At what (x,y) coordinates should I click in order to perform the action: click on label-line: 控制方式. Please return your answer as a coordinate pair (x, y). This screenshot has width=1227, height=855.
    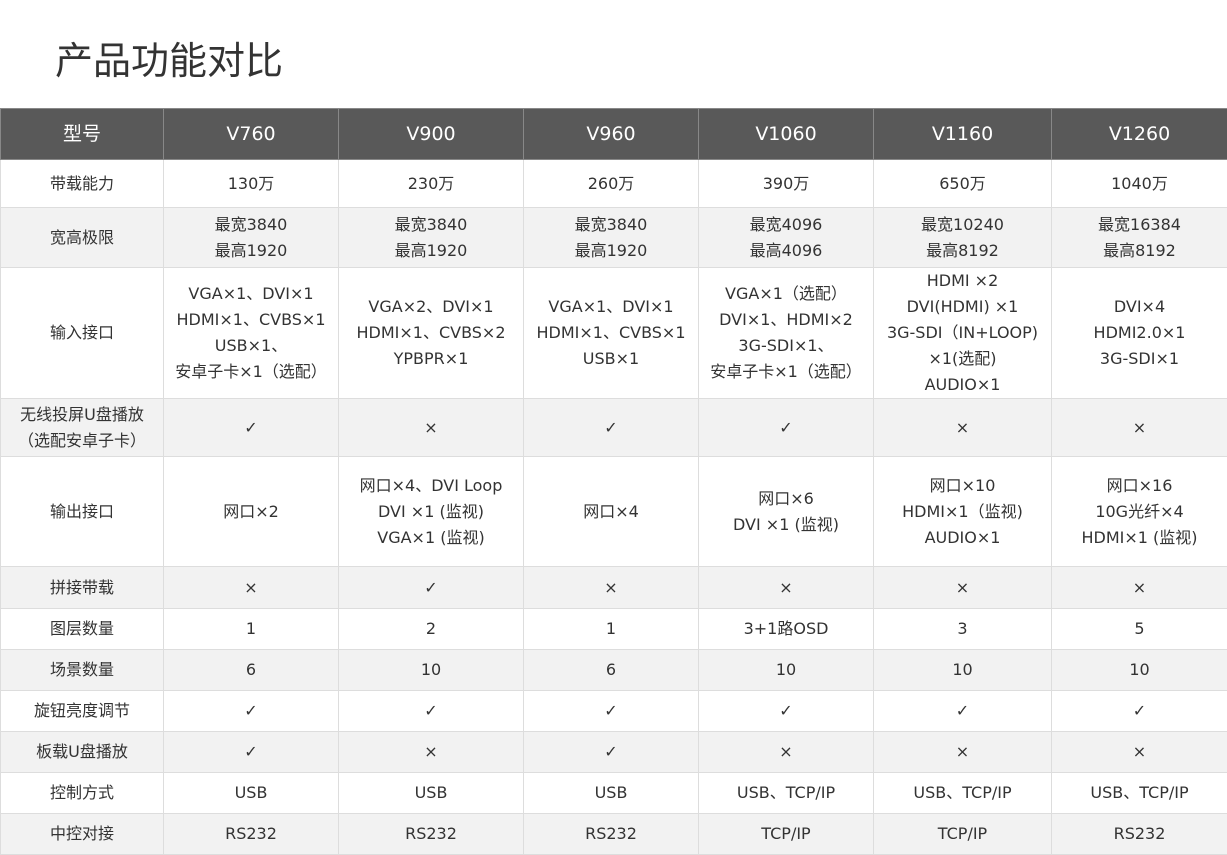
    Looking at the image, I should click on (82, 793).